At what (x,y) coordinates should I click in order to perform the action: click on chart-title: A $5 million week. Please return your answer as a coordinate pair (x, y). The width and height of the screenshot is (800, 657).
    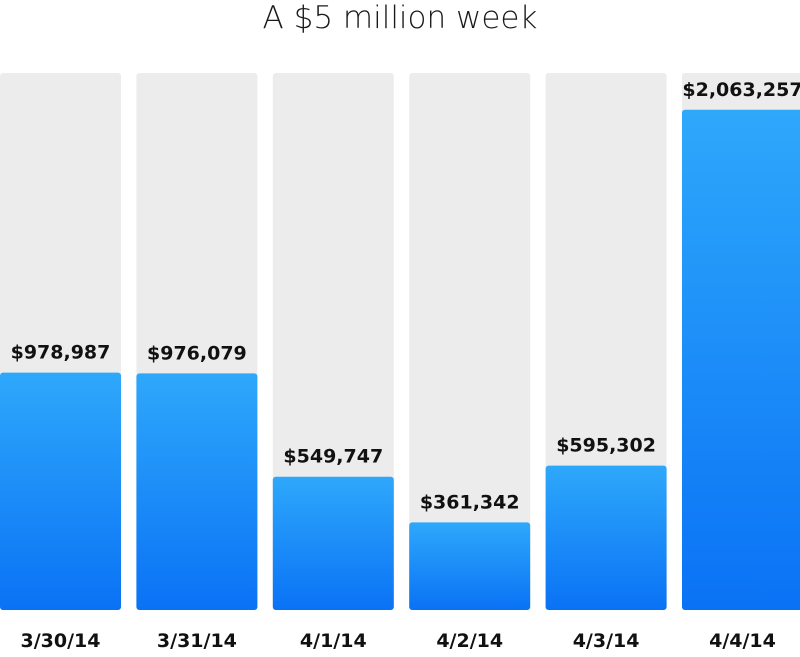
    Looking at the image, I should click on (400, 18).